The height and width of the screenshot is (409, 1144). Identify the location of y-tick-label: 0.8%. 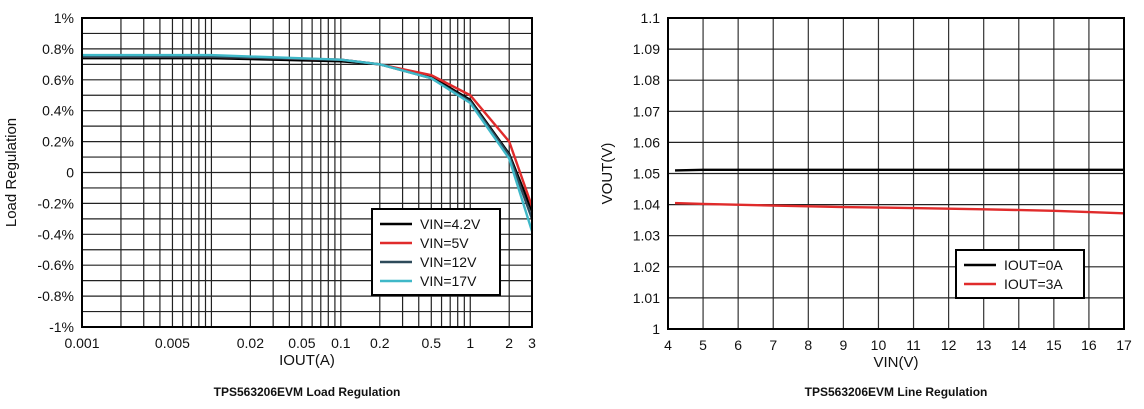
(58, 49).